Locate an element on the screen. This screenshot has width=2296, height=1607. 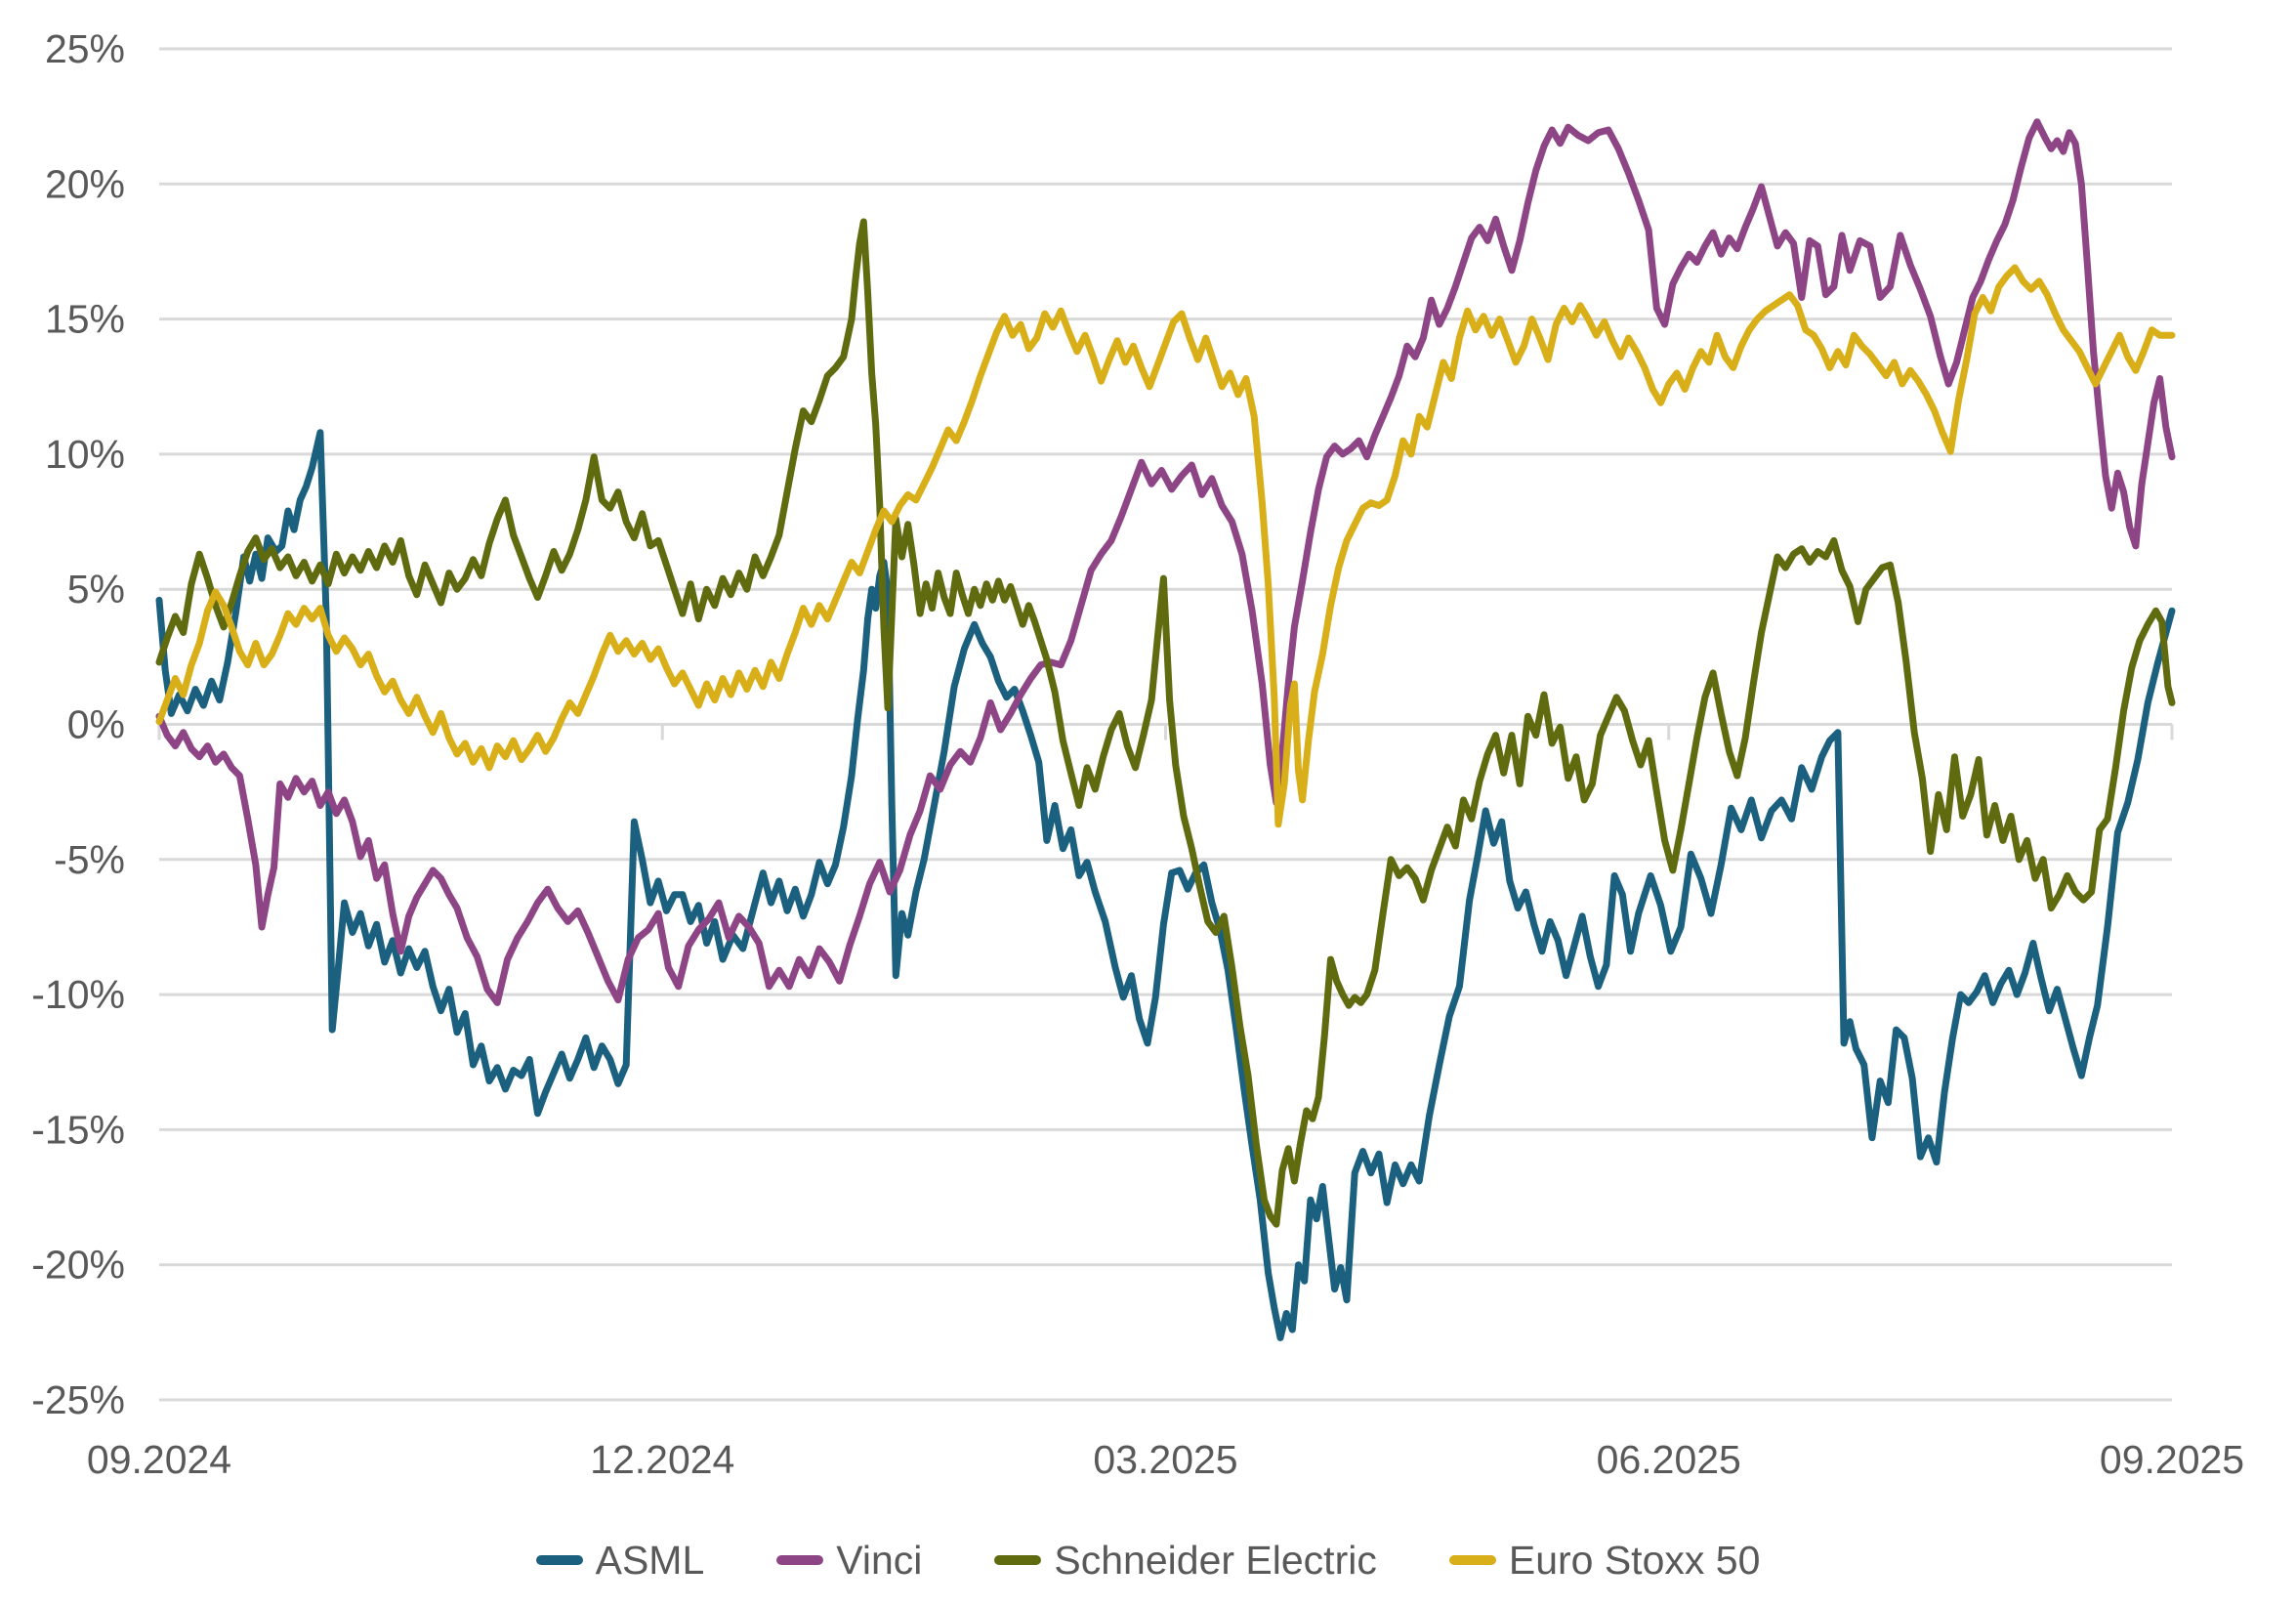
x-axis-label-12.2024: 12.2024 is located at coordinates (662, 1459).